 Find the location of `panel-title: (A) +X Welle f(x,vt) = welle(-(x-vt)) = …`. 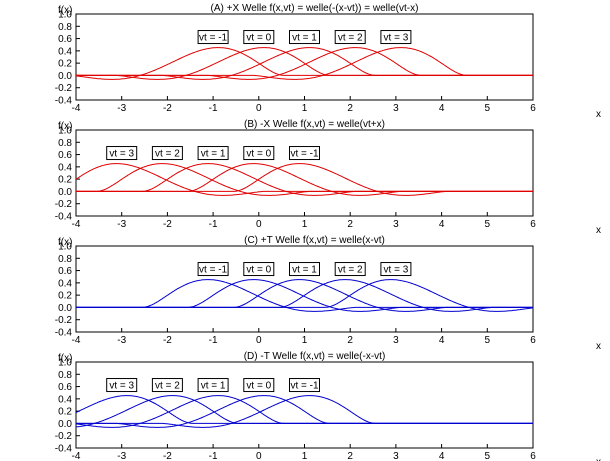

panel-title: (A) +X Welle f(x,vt) = welle(-(x-vt)) = … is located at coordinates (315, 8).